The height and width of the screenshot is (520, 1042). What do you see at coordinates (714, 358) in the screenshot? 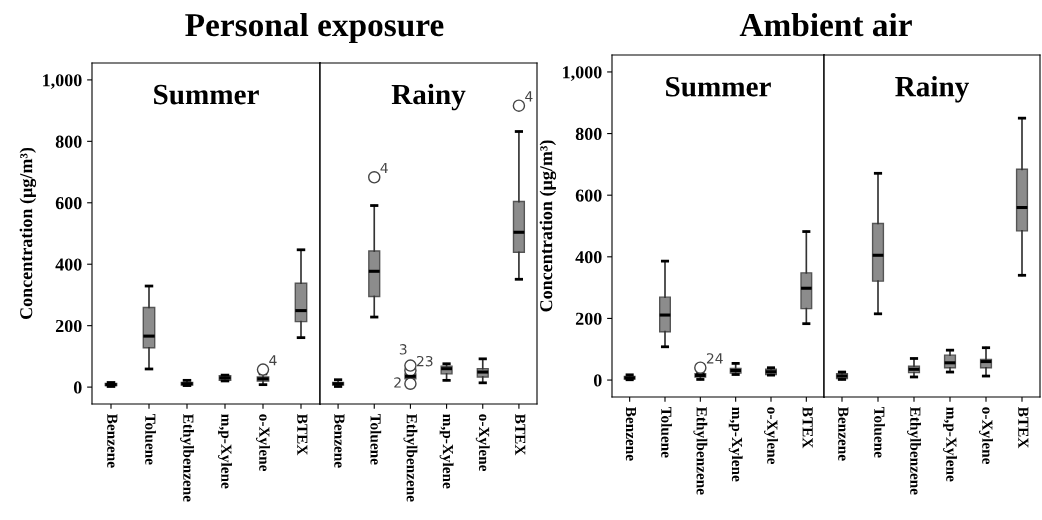
I see `annotation: 24` at bounding box center [714, 358].